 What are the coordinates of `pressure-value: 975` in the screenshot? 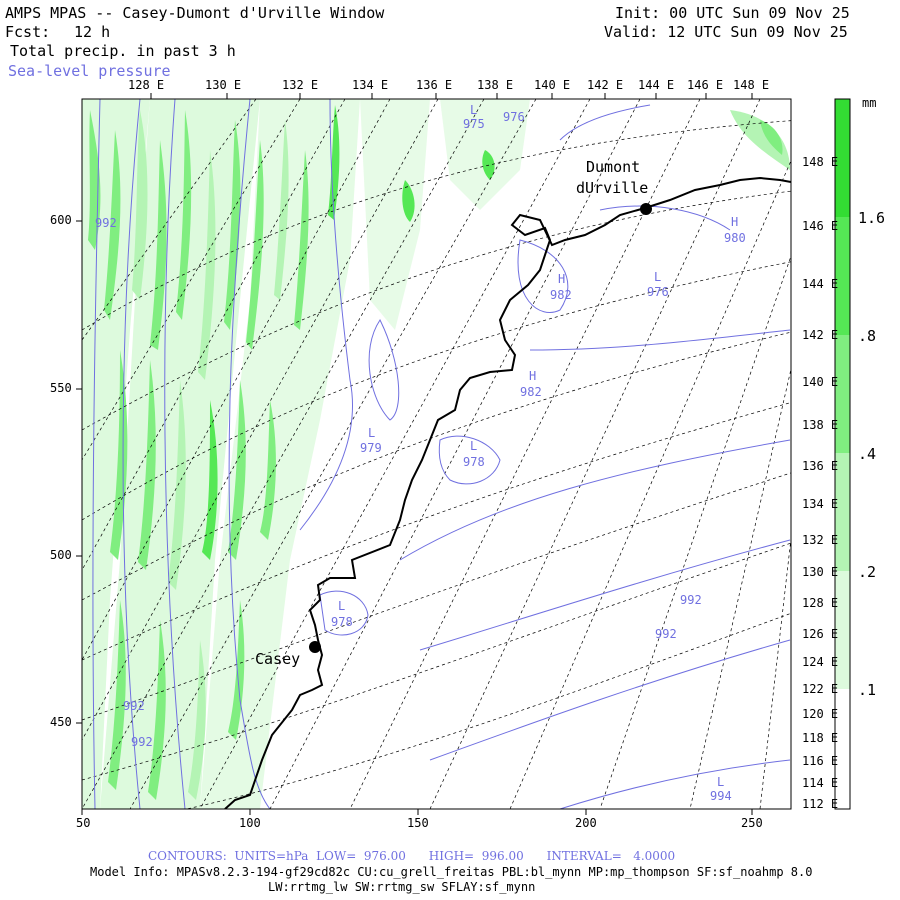 It's located at (474, 124).